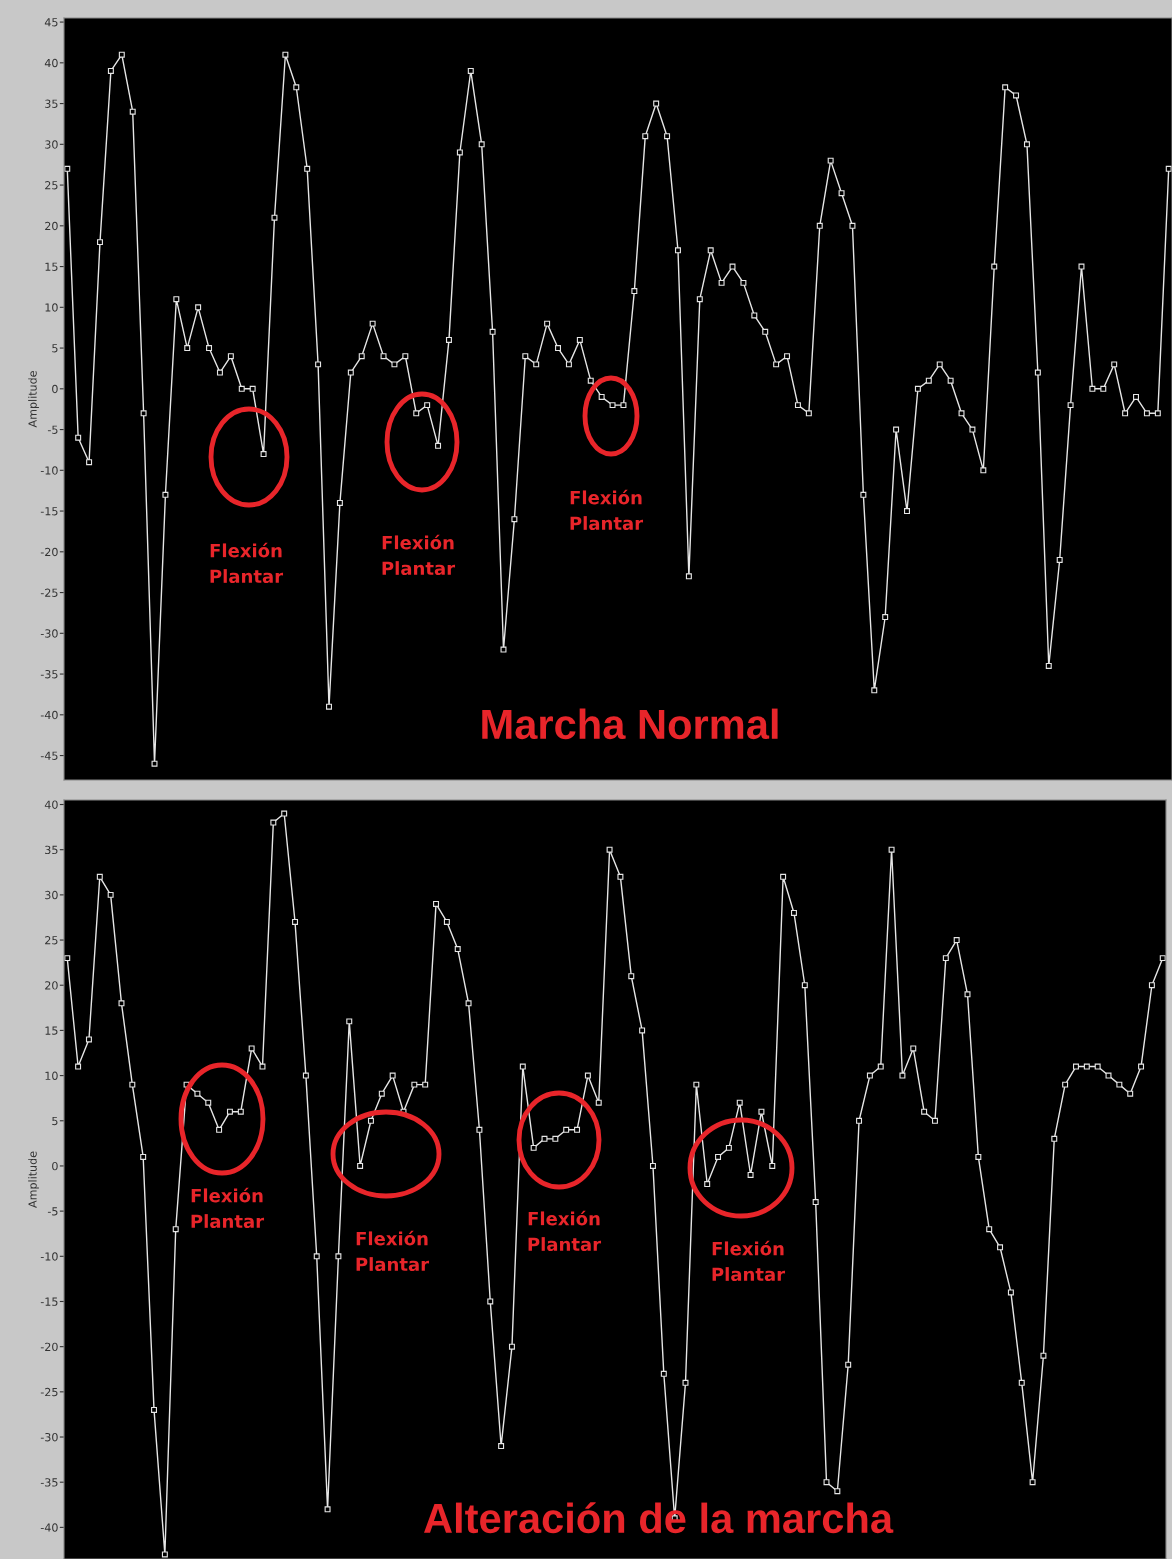  What do you see at coordinates (49, 755) in the screenshot?
I see `y-tick-label: -45` at bounding box center [49, 755].